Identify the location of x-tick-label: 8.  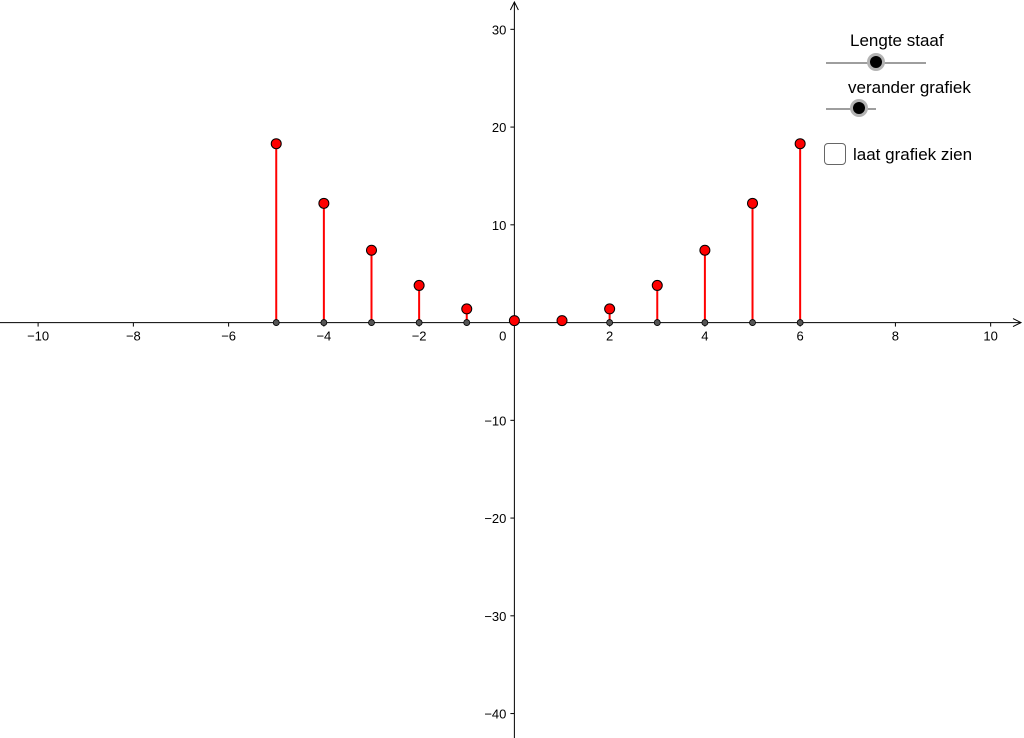
(895, 336).